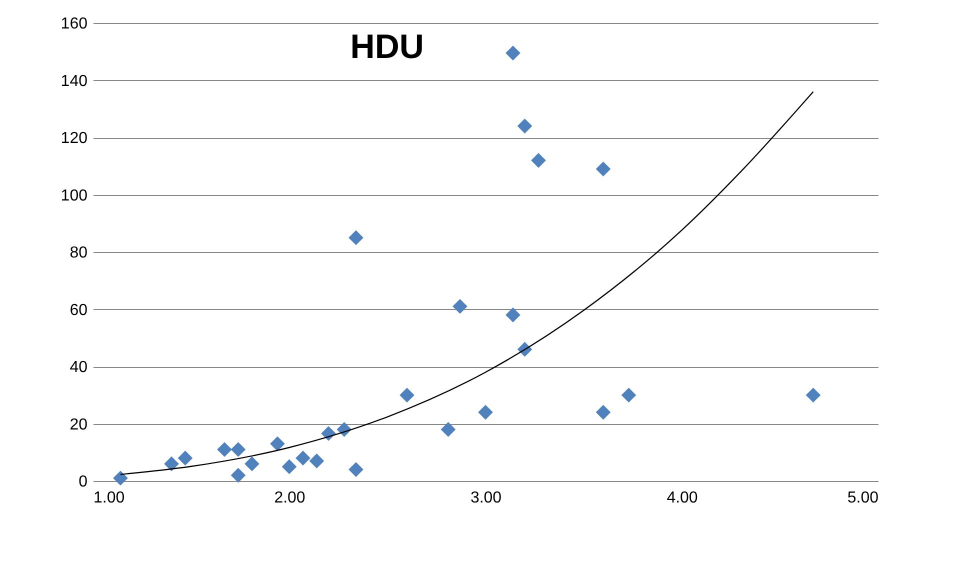  What do you see at coordinates (109, 498) in the screenshot?
I see `x-tick-label: 1.00` at bounding box center [109, 498].